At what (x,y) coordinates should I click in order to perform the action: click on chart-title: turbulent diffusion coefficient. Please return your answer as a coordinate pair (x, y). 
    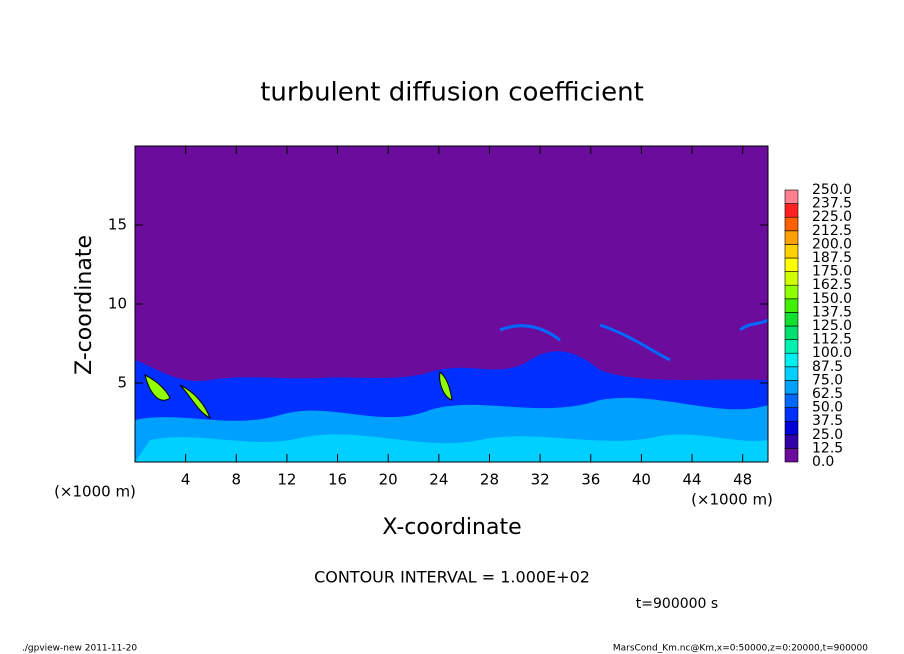
    Looking at the image, I should click on (452, 93).